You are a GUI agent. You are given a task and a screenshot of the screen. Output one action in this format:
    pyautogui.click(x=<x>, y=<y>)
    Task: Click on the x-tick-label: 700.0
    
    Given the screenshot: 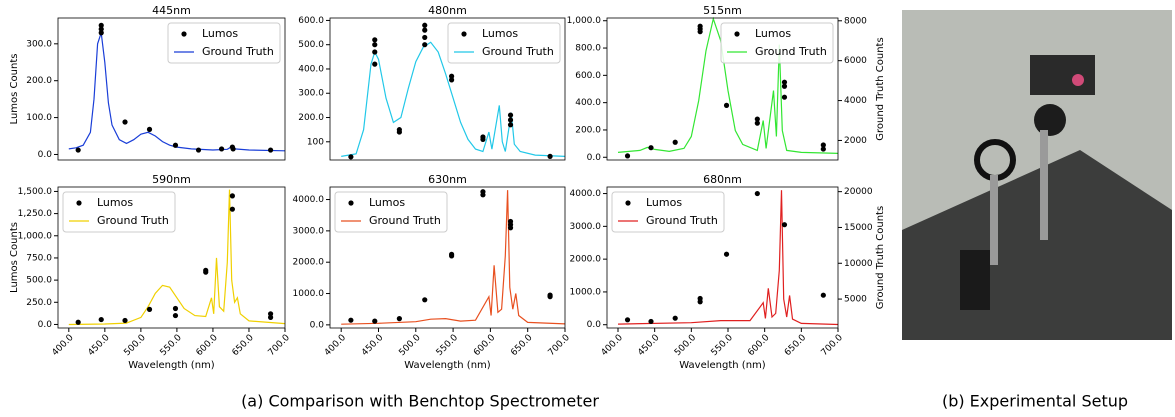 What is the action you would take?
    pyautogui.click(x=832, y=345)
    